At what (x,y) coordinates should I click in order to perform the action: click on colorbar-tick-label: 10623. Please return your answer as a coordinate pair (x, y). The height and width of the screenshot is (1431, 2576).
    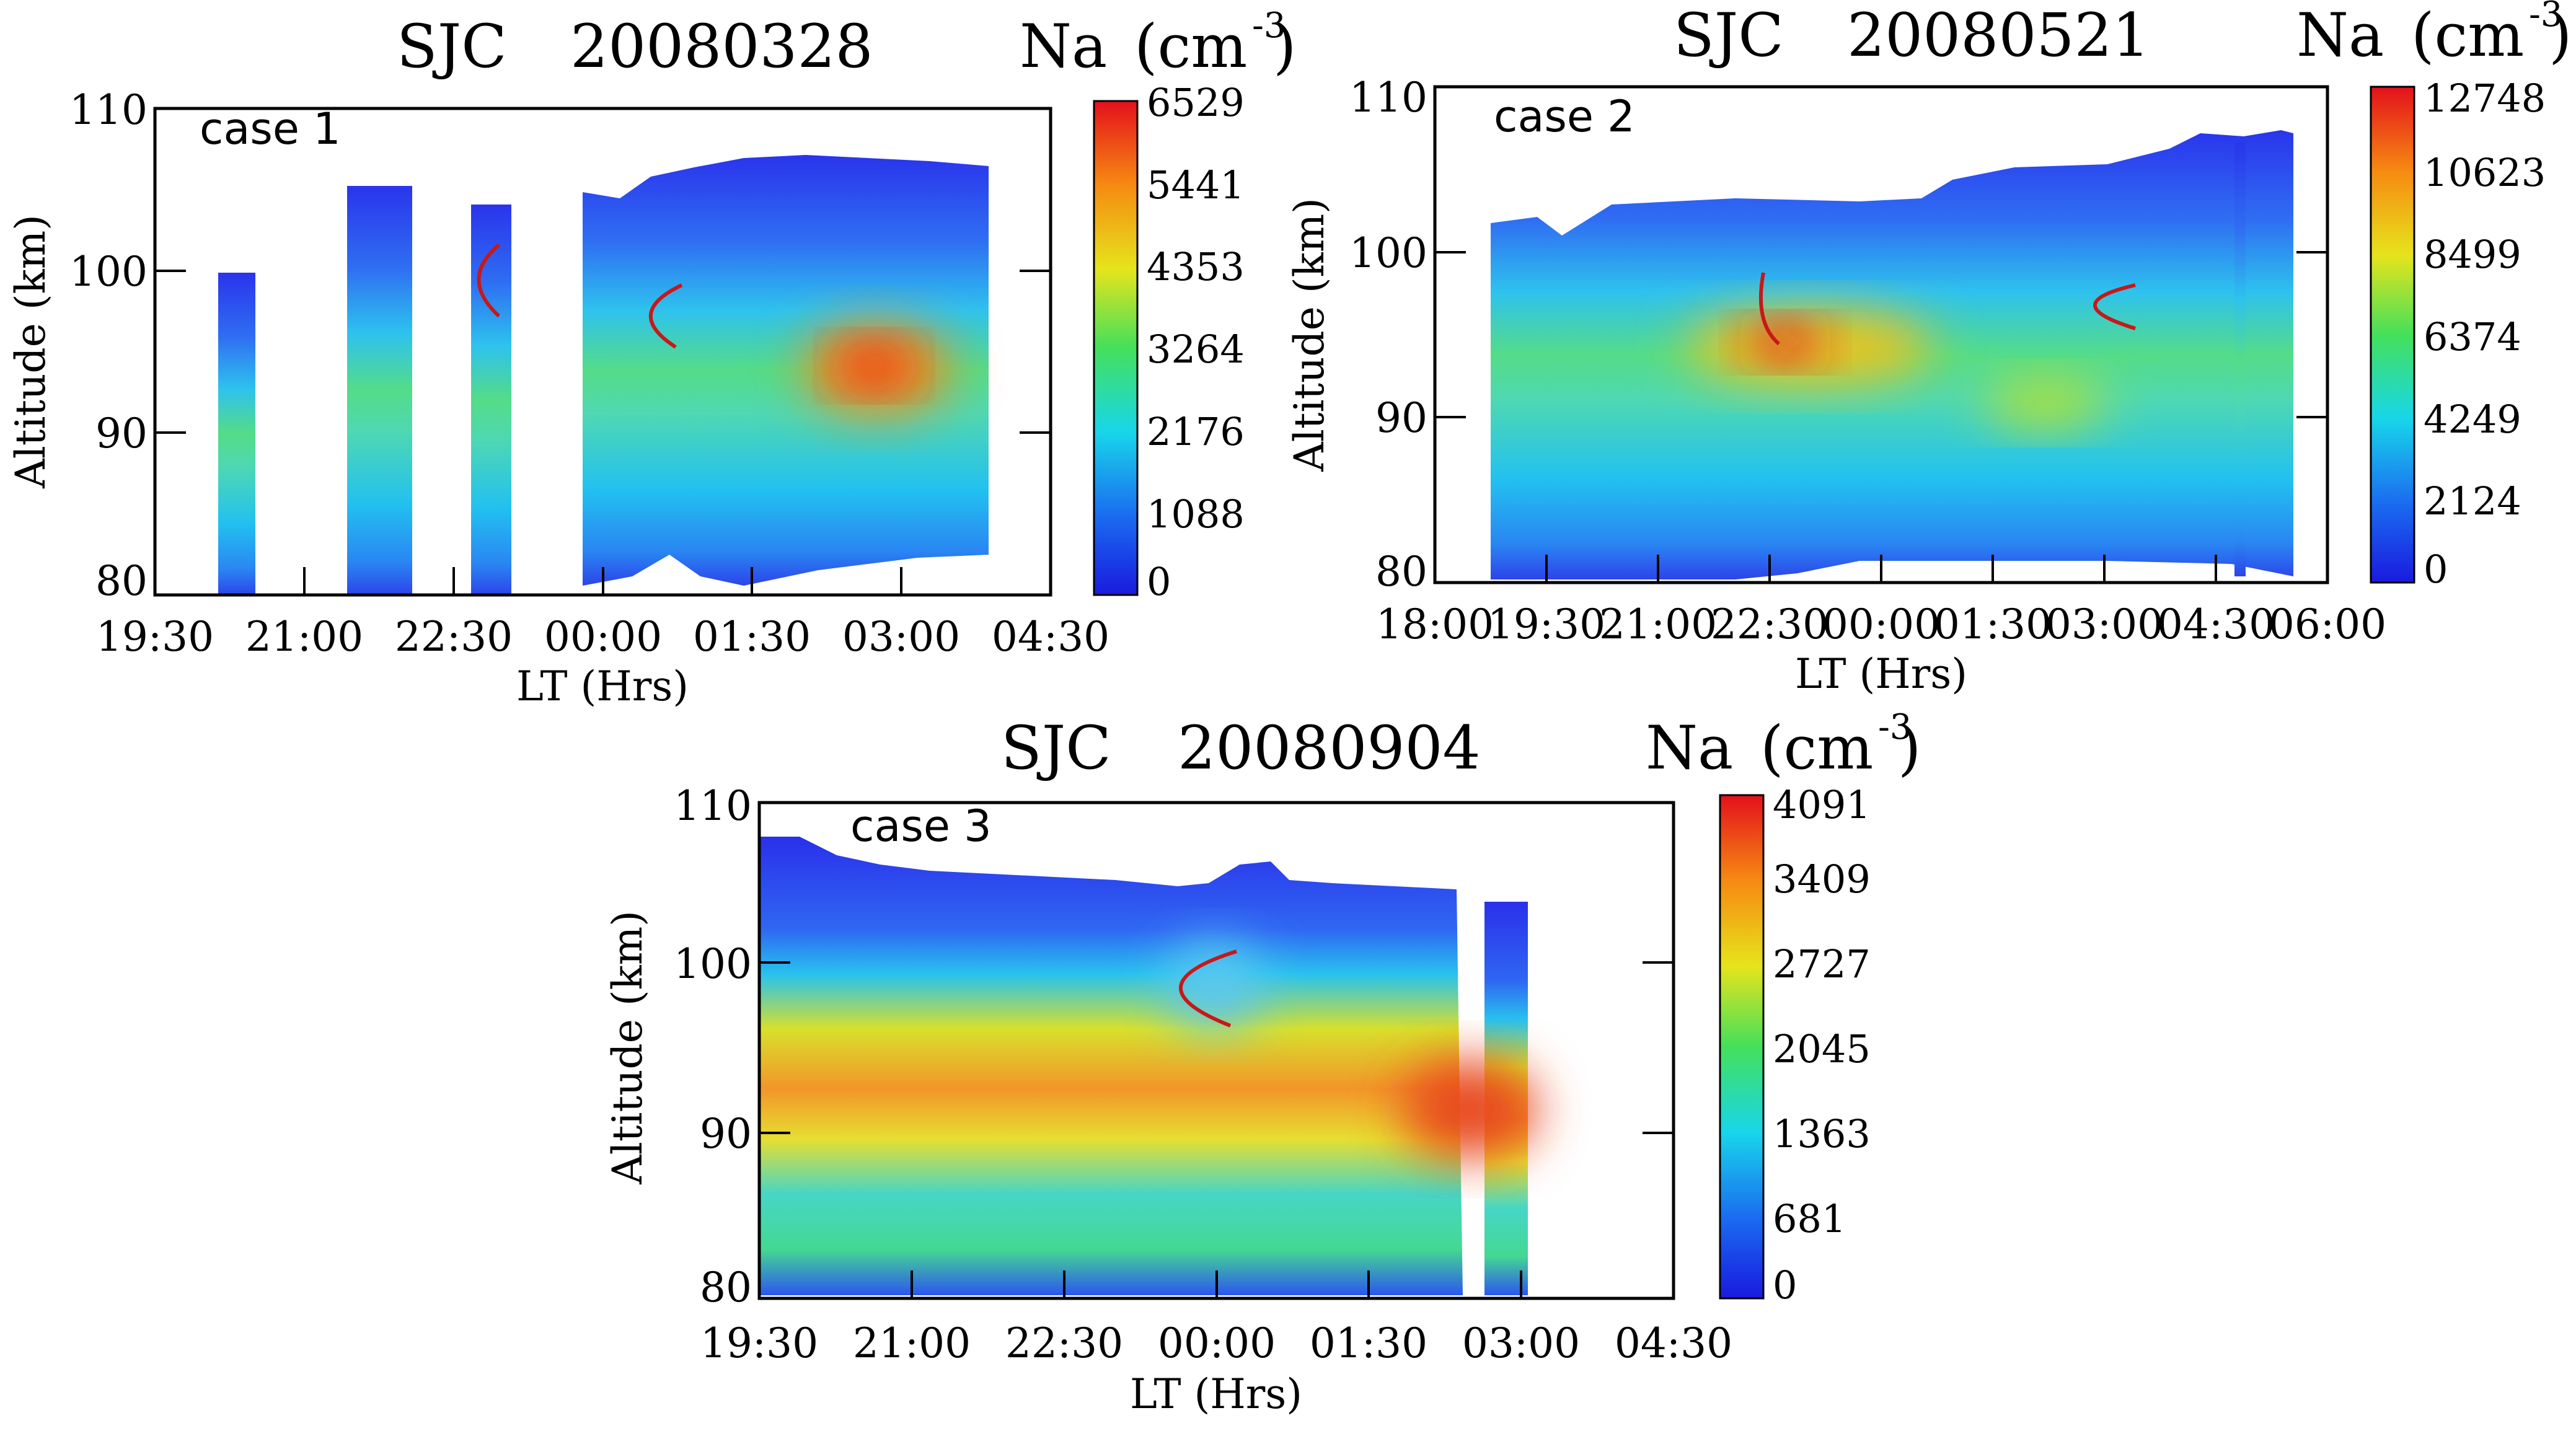
    Looking at the image, I should click on (2485, 173).